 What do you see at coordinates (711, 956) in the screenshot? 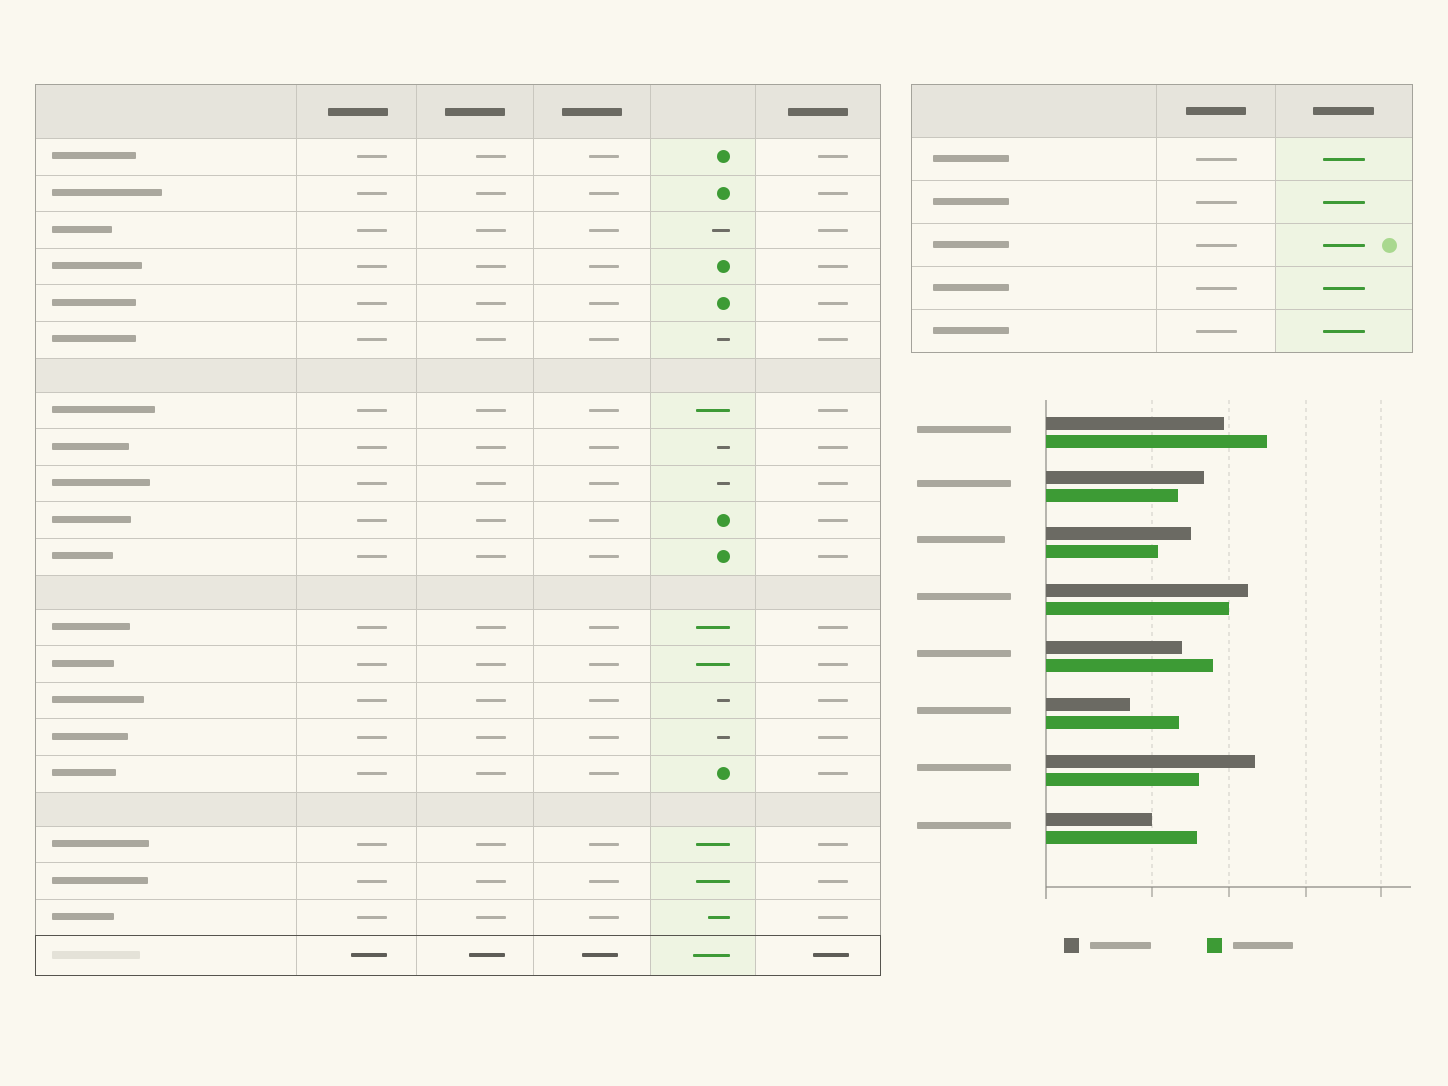
I see `total-status-green-dash` at bounding box center [711, 956].